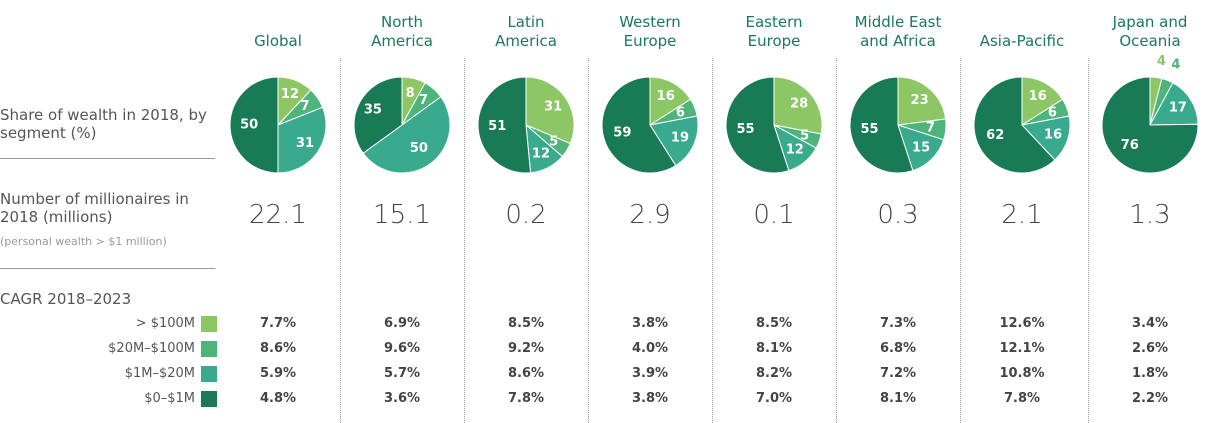  Describe the element at coordinates (402, 398) in the screenshot. I see `cagr-value: 3.6%` at that location.